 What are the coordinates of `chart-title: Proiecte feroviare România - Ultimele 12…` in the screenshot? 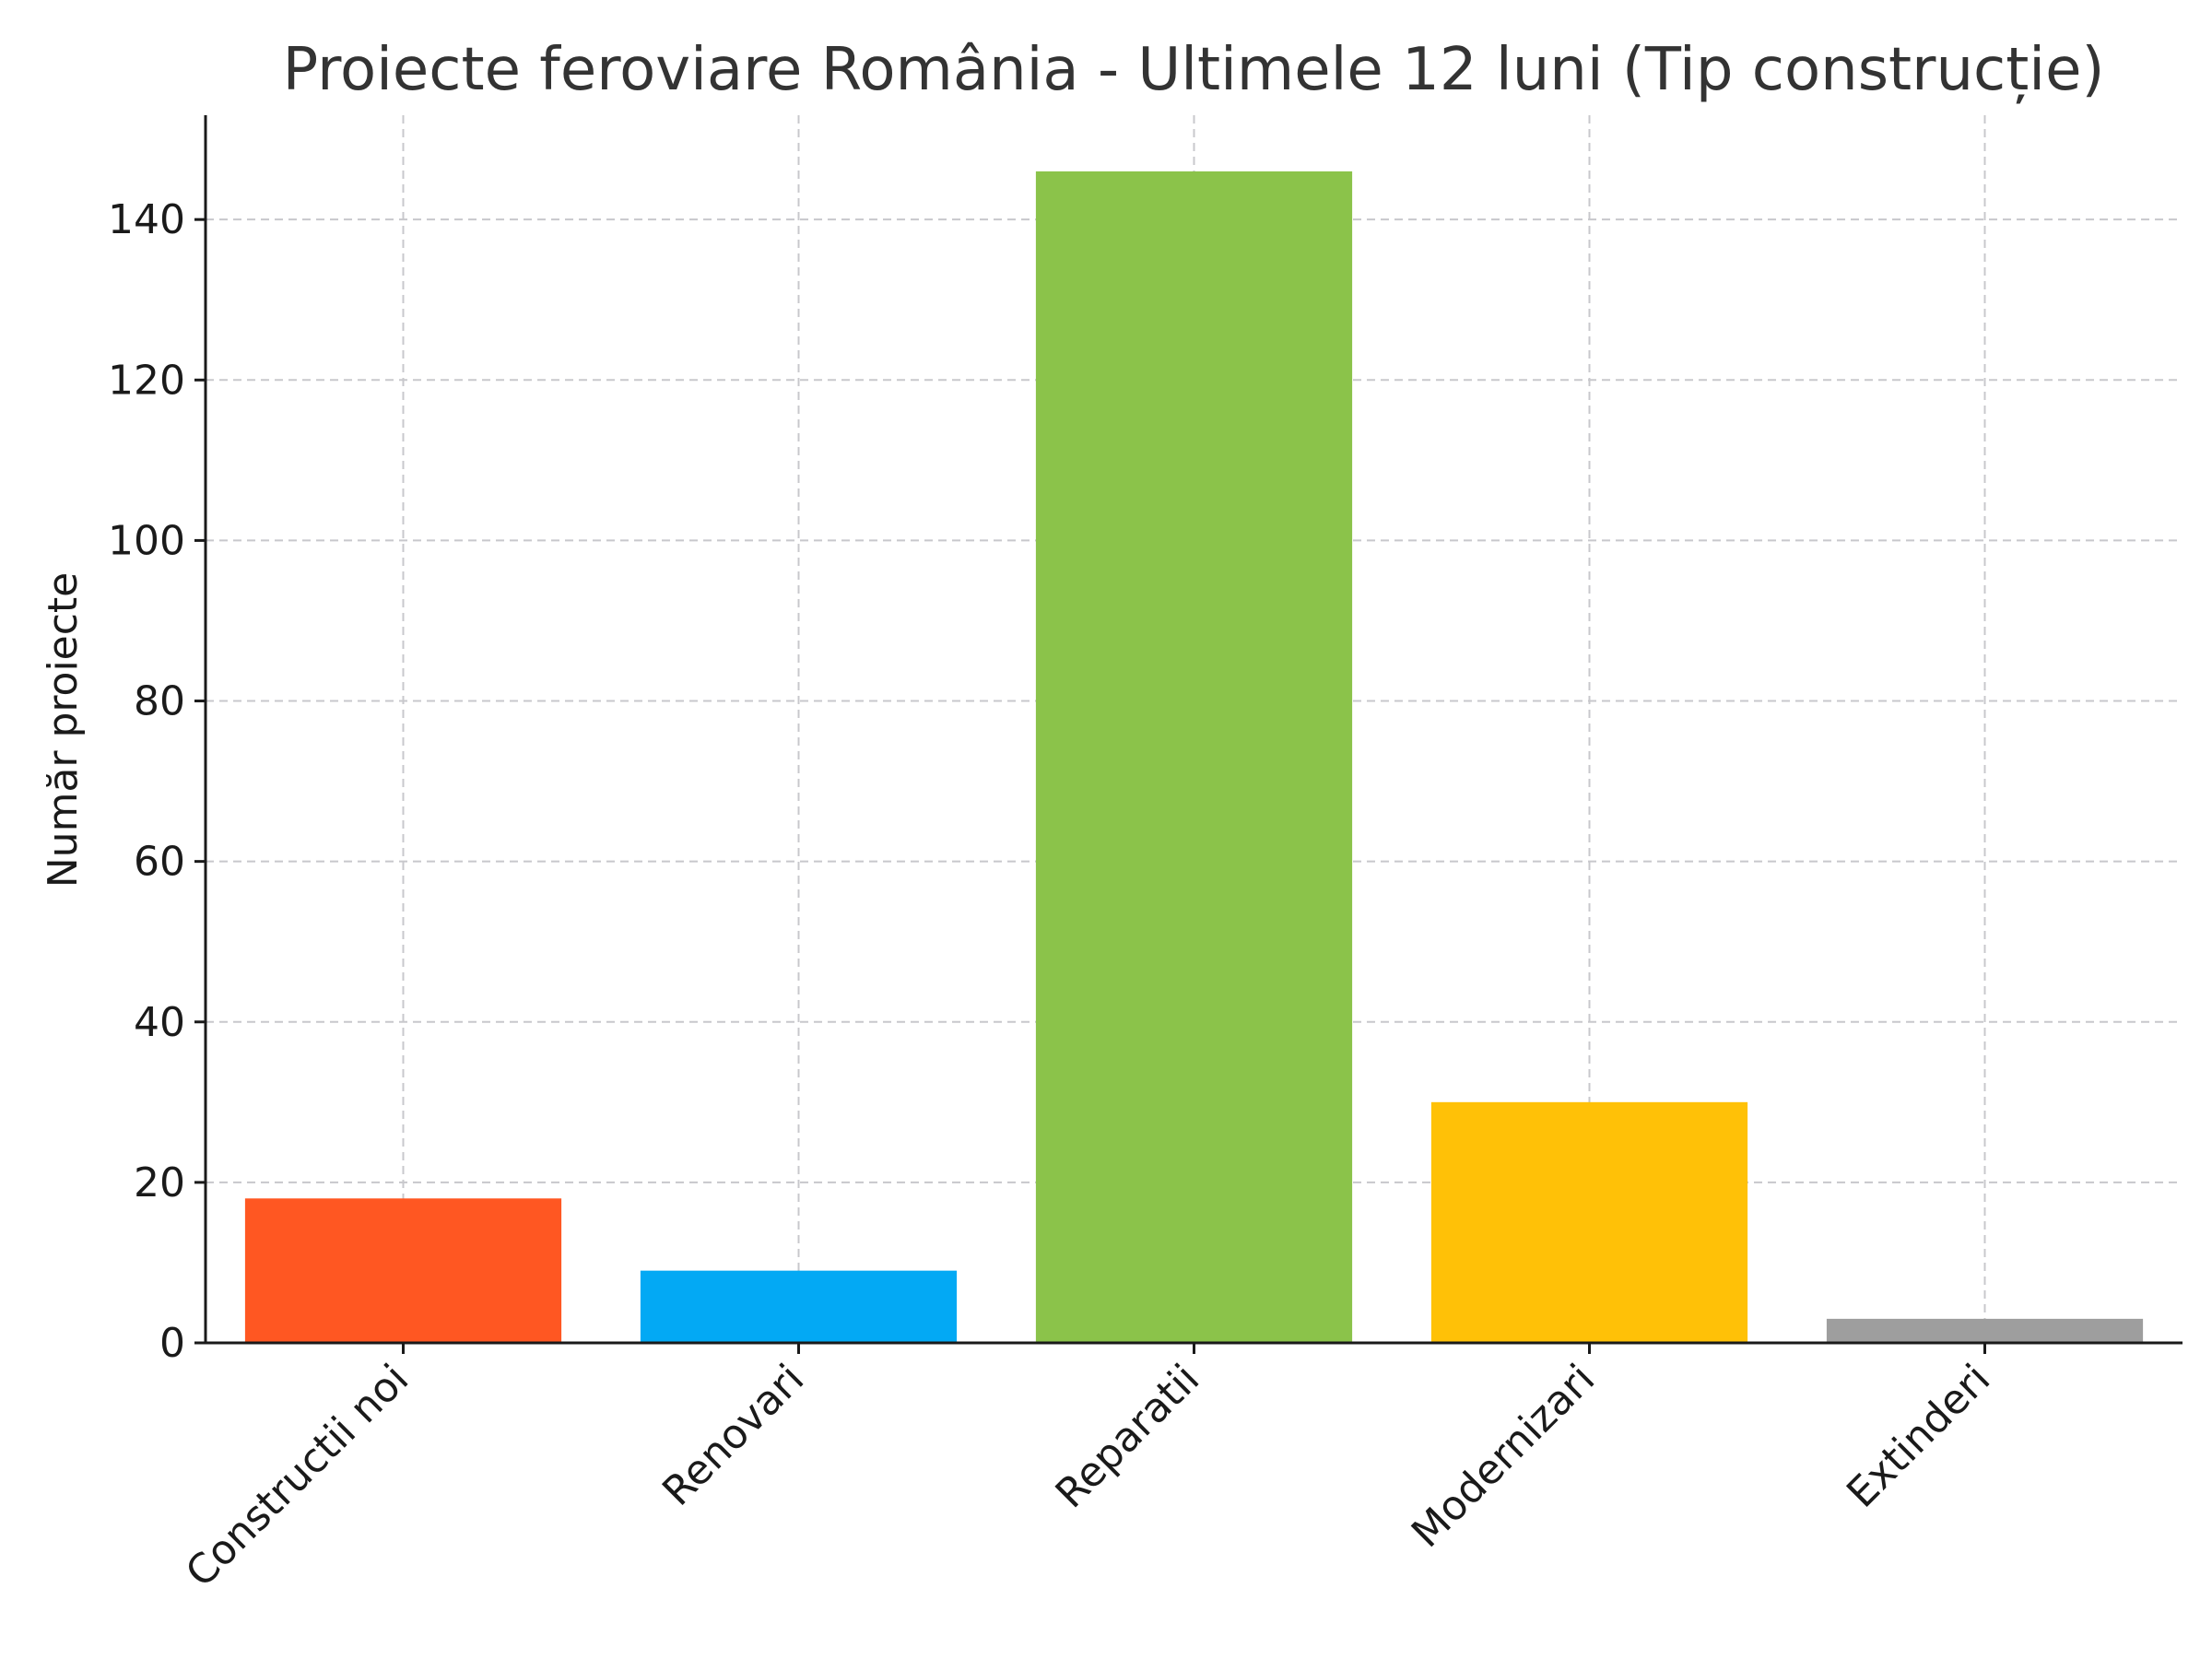 It's located at (1194, 70).